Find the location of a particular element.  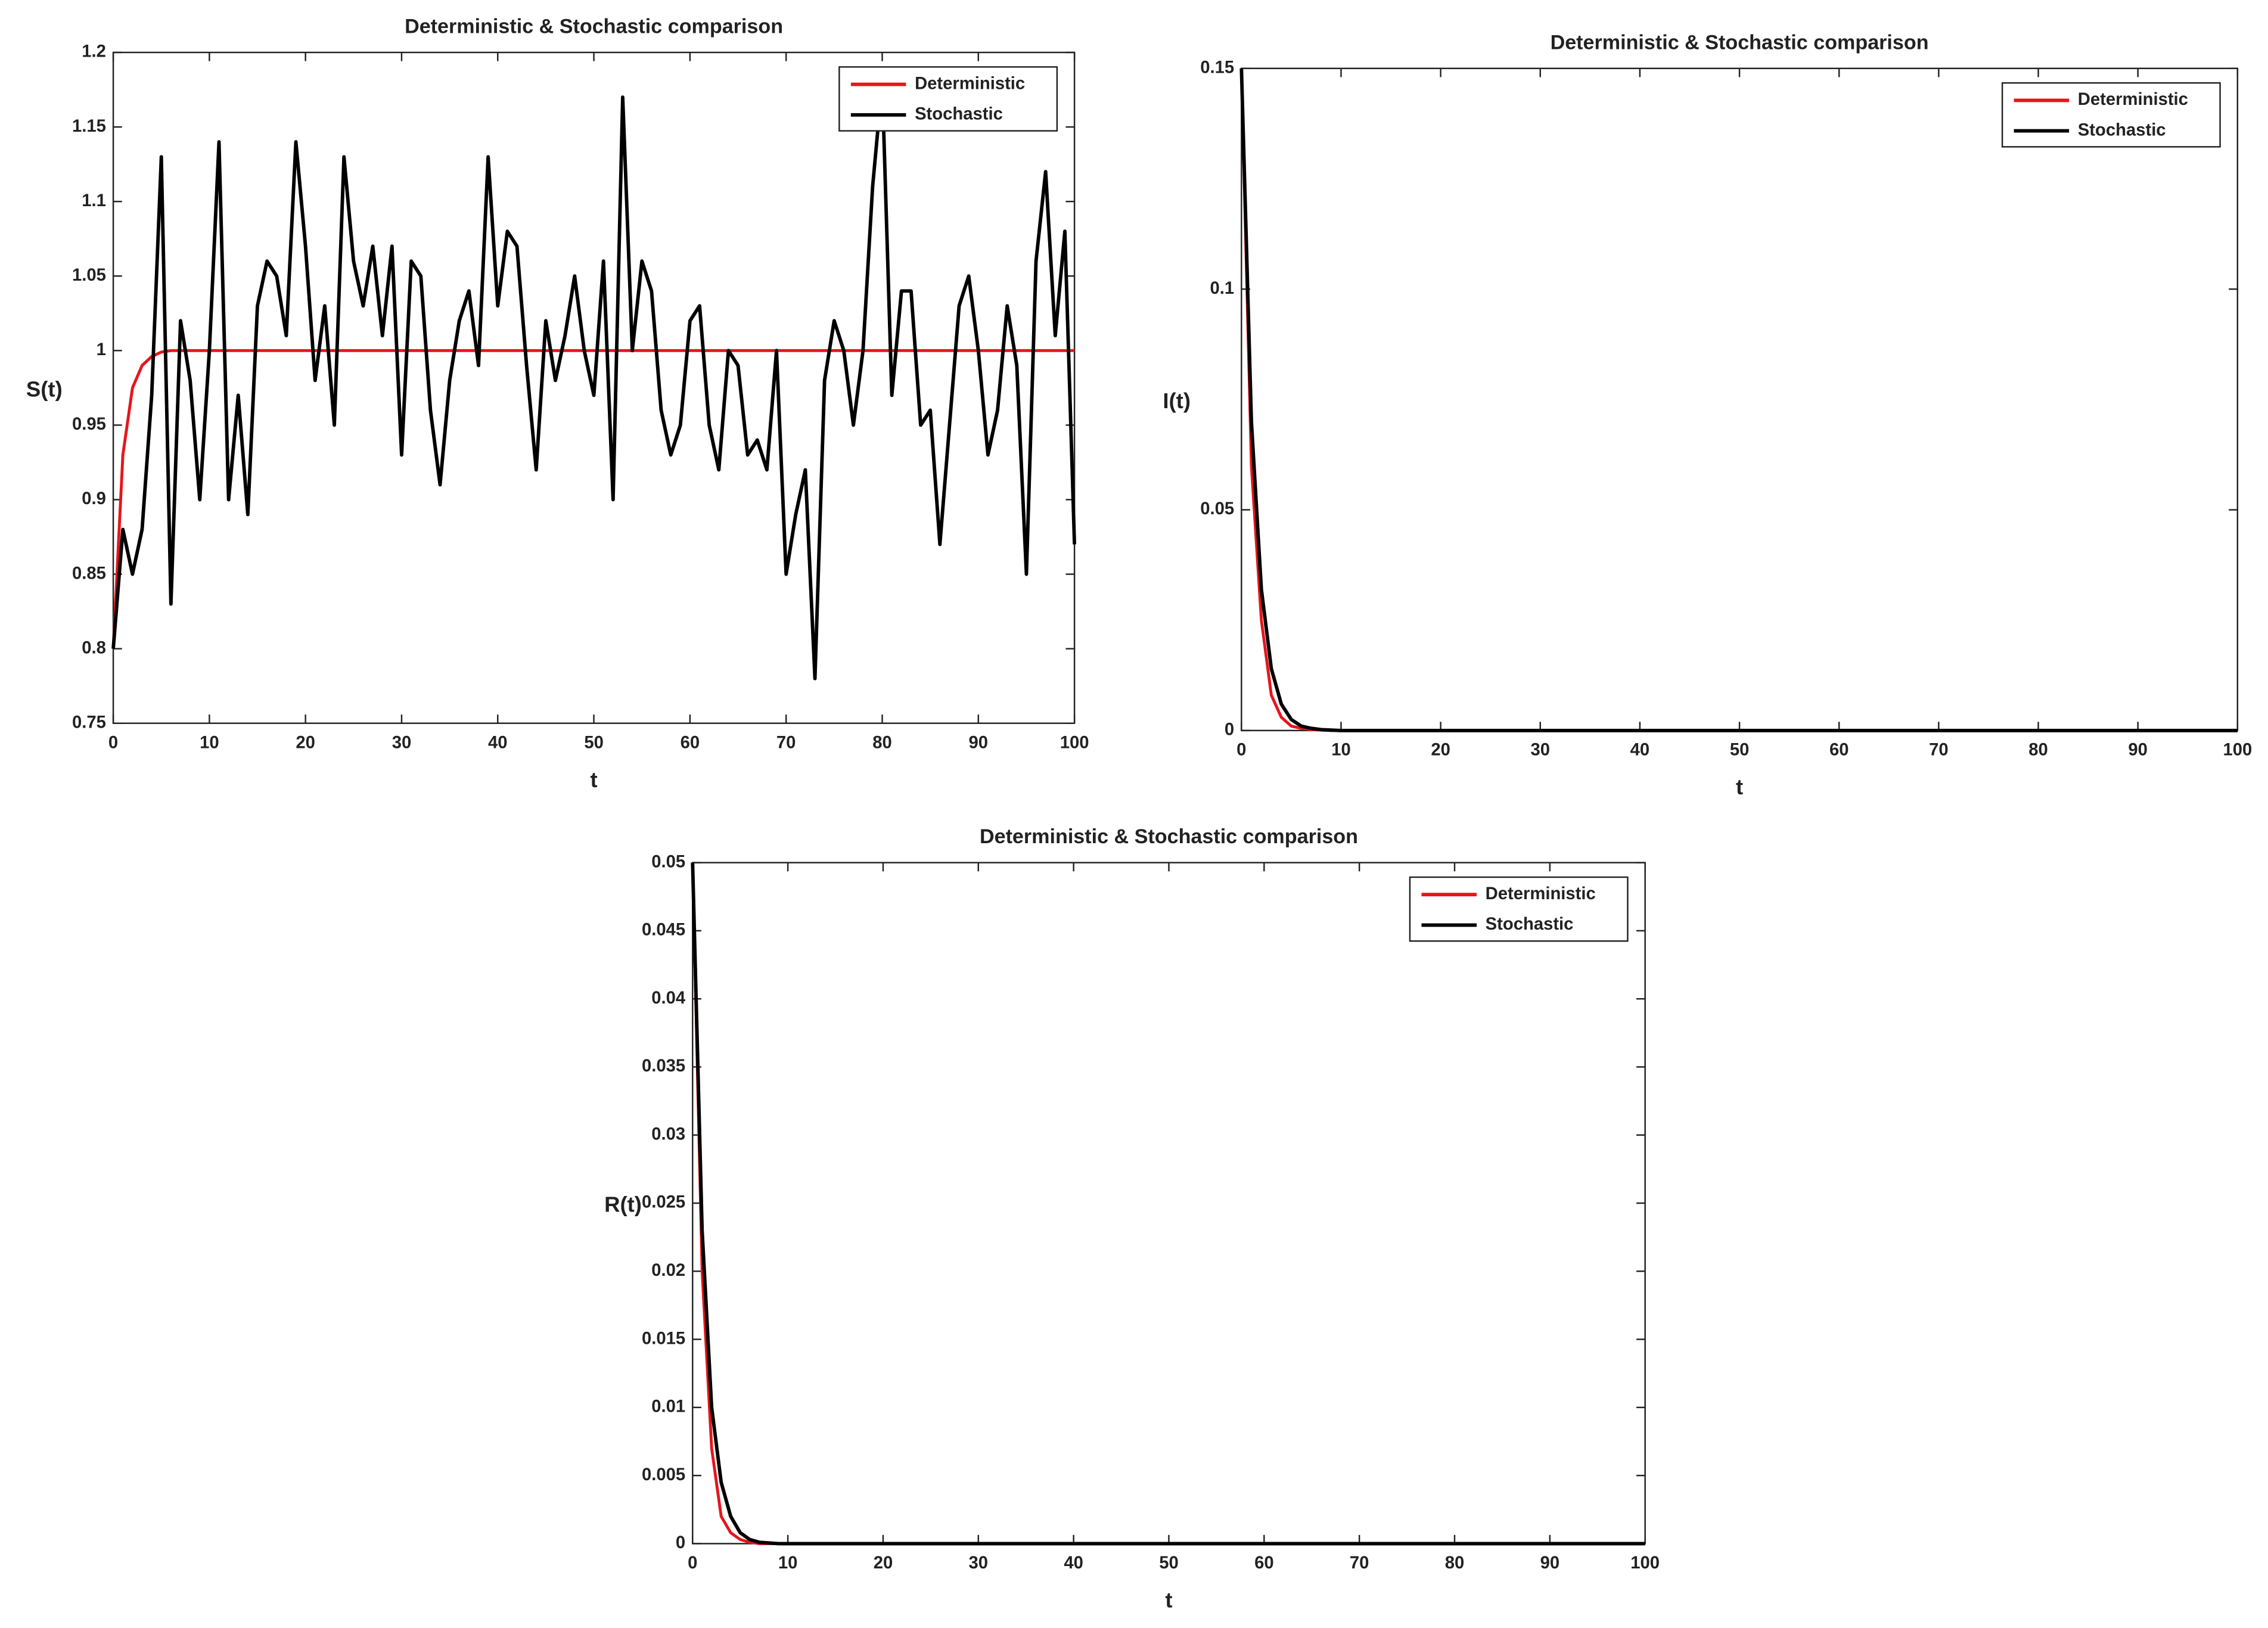

y-tick-label: 0.75 is located at coordinates (89, 722).